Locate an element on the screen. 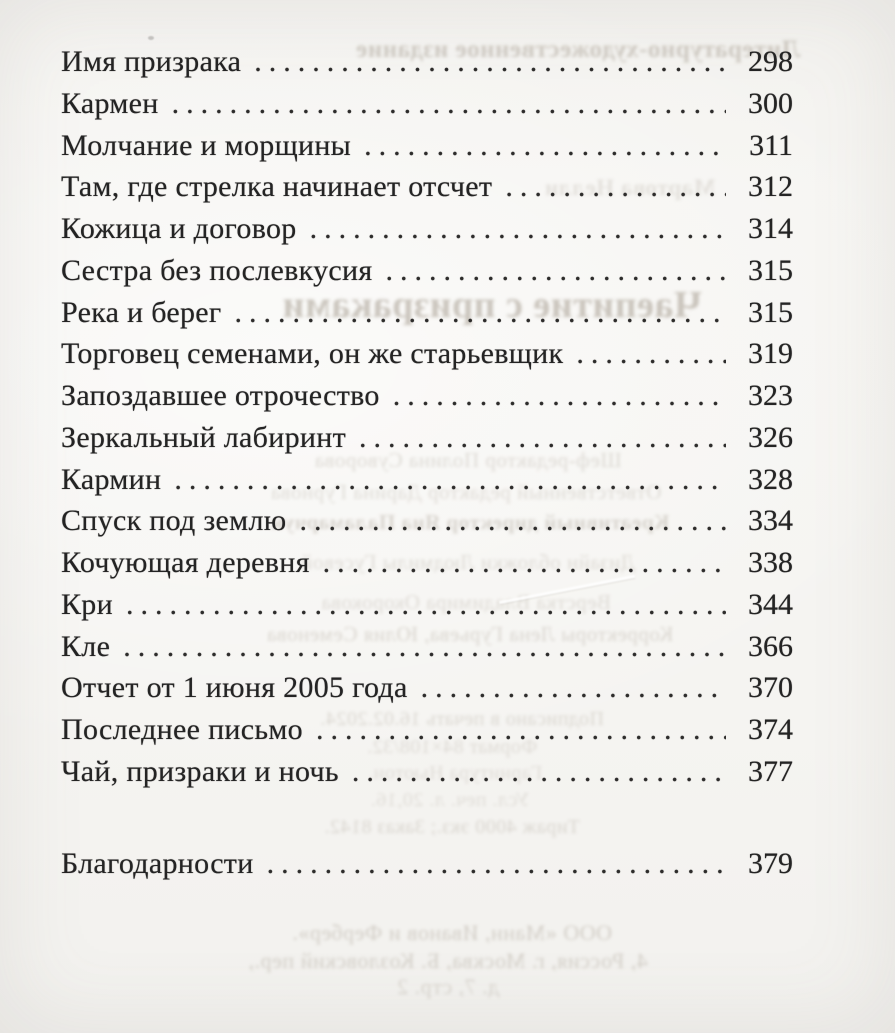  toc-entry-page-number: 370 is located at coordinates (770, 688).